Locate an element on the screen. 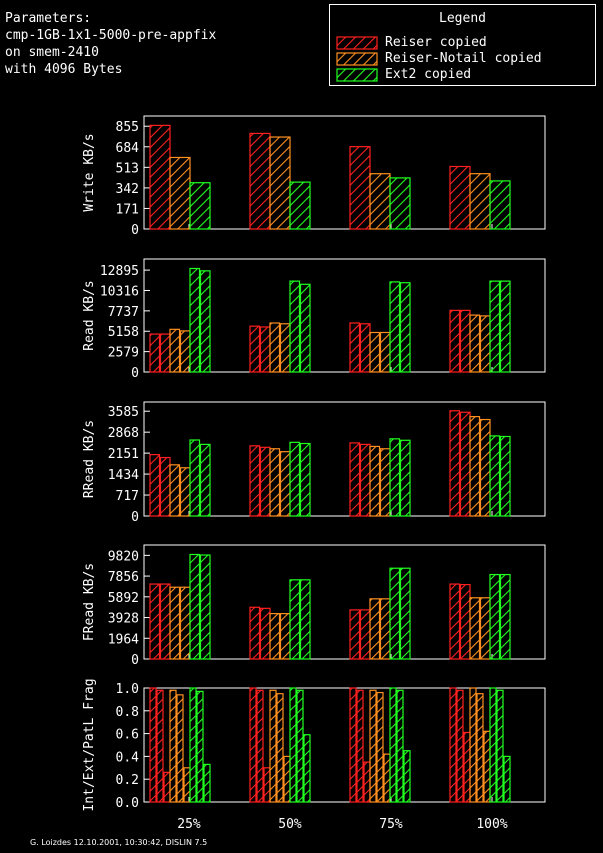  y-axis-label: RRead KB/s is located at coordinates (89, 459).